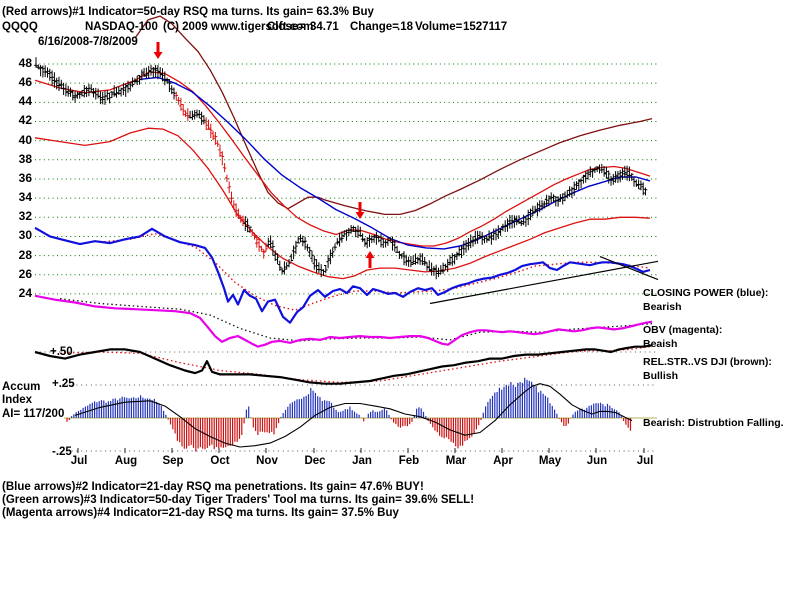 The width and height of the screenshot is (800, 600). I want to click on ind-tick-plus50: +.50, so click(61, 352).